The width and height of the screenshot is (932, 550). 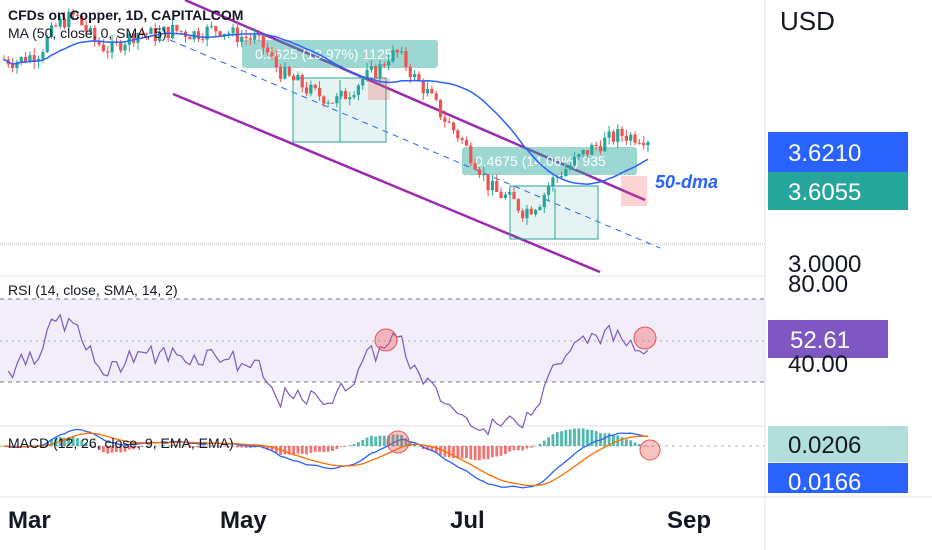 I want to click on currency-label: USD, so click(x=807, y=21).